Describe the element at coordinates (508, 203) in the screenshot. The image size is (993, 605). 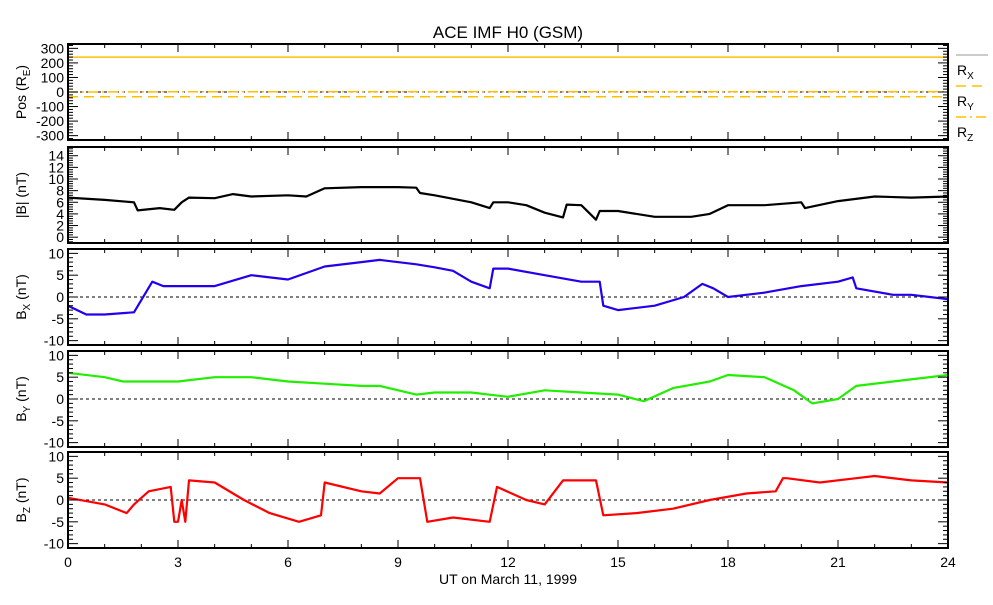
I see `series-b` at that location.